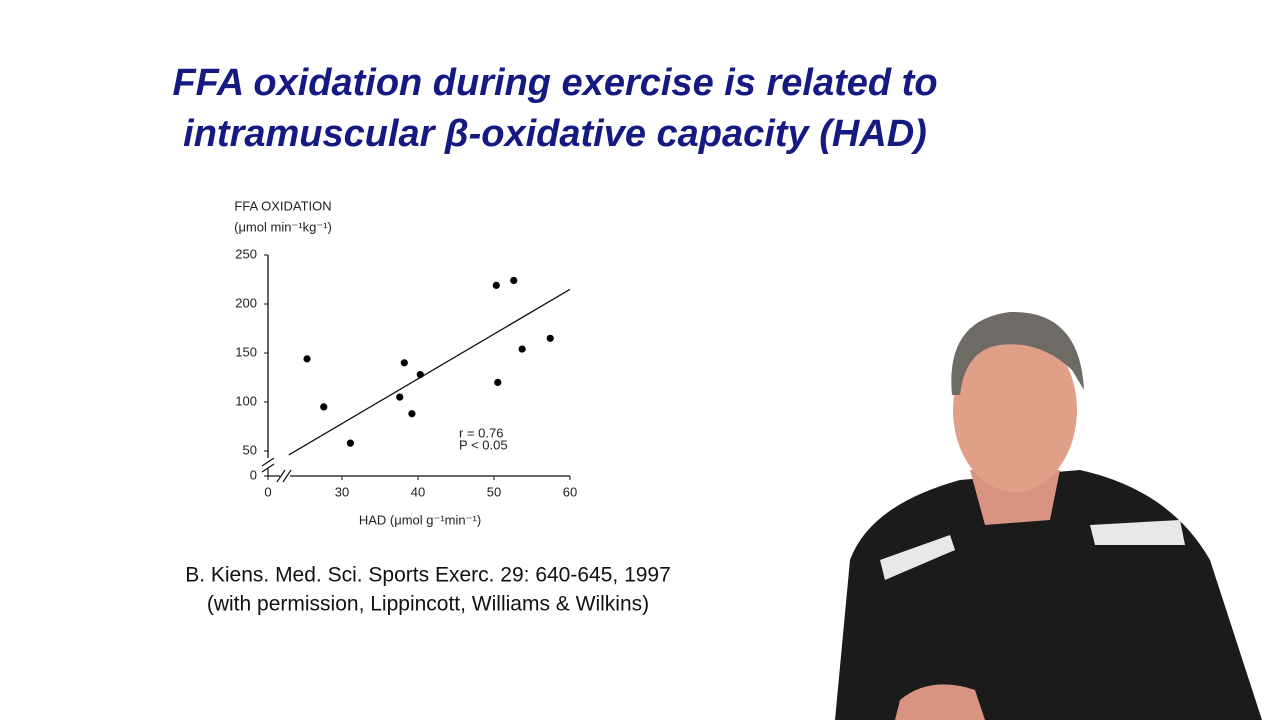 This screenshot has width=1280, height=720. I want to click on x-tick-label: 50, so click(494, 491).